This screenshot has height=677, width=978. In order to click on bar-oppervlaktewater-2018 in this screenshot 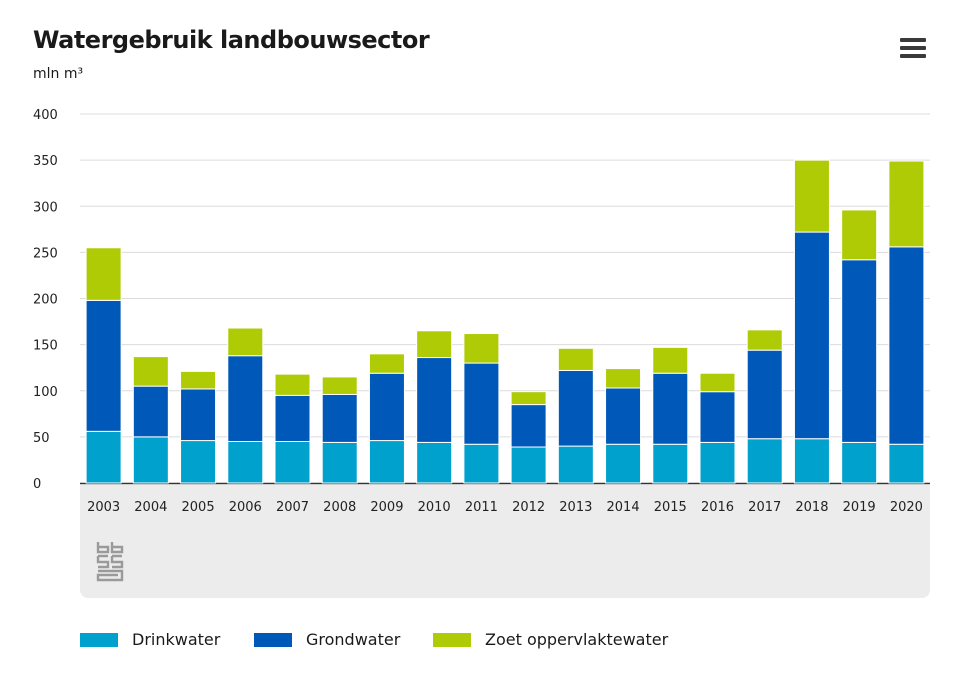, I will do `click(811, 196)`.